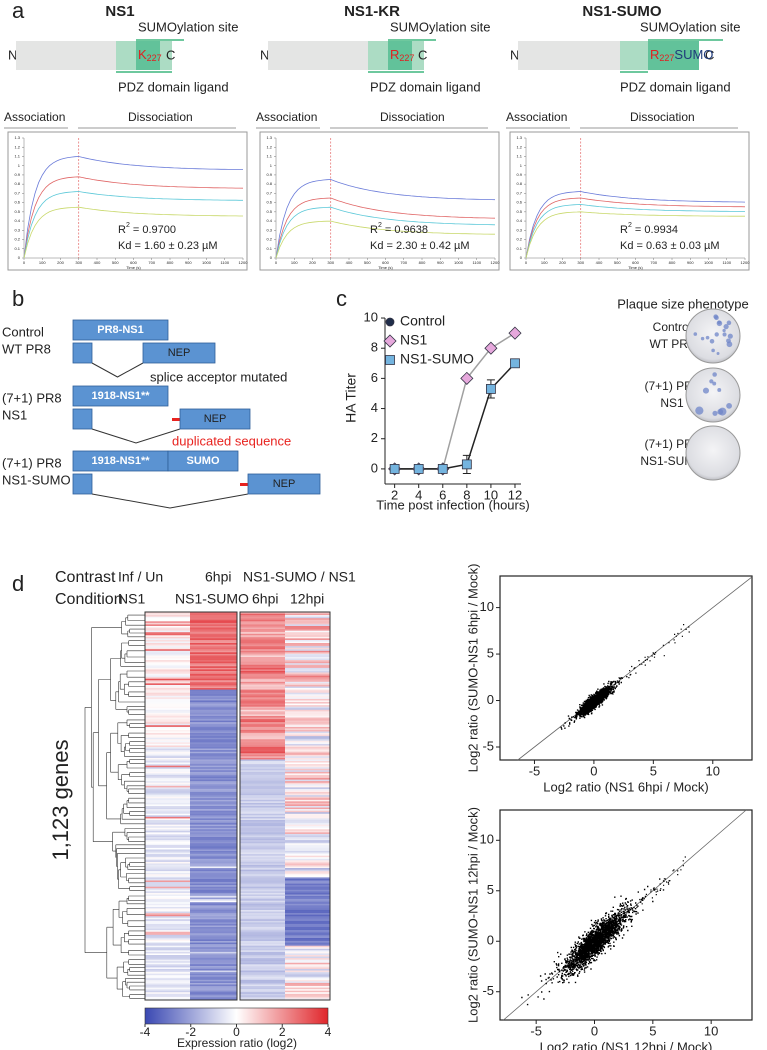 The image size is (767, 1050). I want to click on x-tick-label: 500, so click(617, 262).